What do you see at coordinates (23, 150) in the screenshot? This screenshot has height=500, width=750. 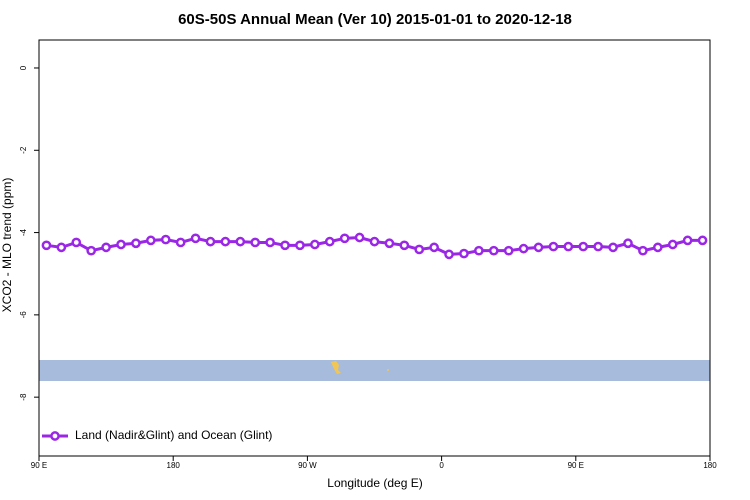 I see `y-tick-label: -2` at bounding box center [23, 150].